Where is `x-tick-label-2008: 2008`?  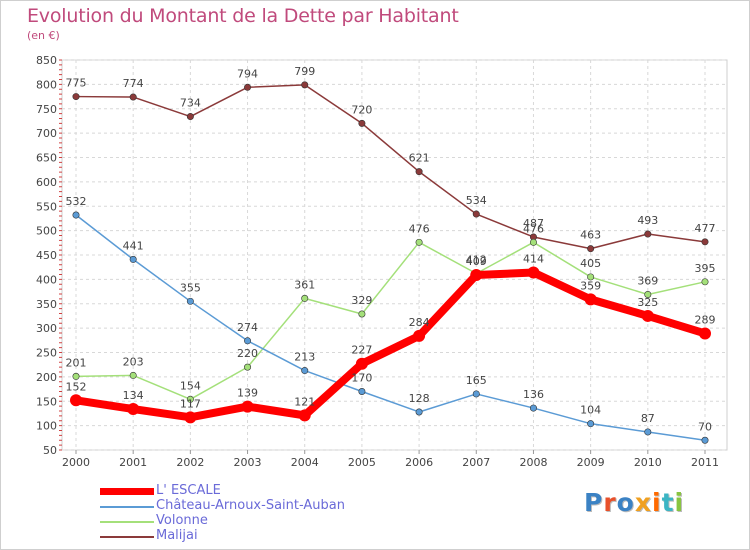
x-tick-label-2008: 2008 is located at coordinates (533, 462).